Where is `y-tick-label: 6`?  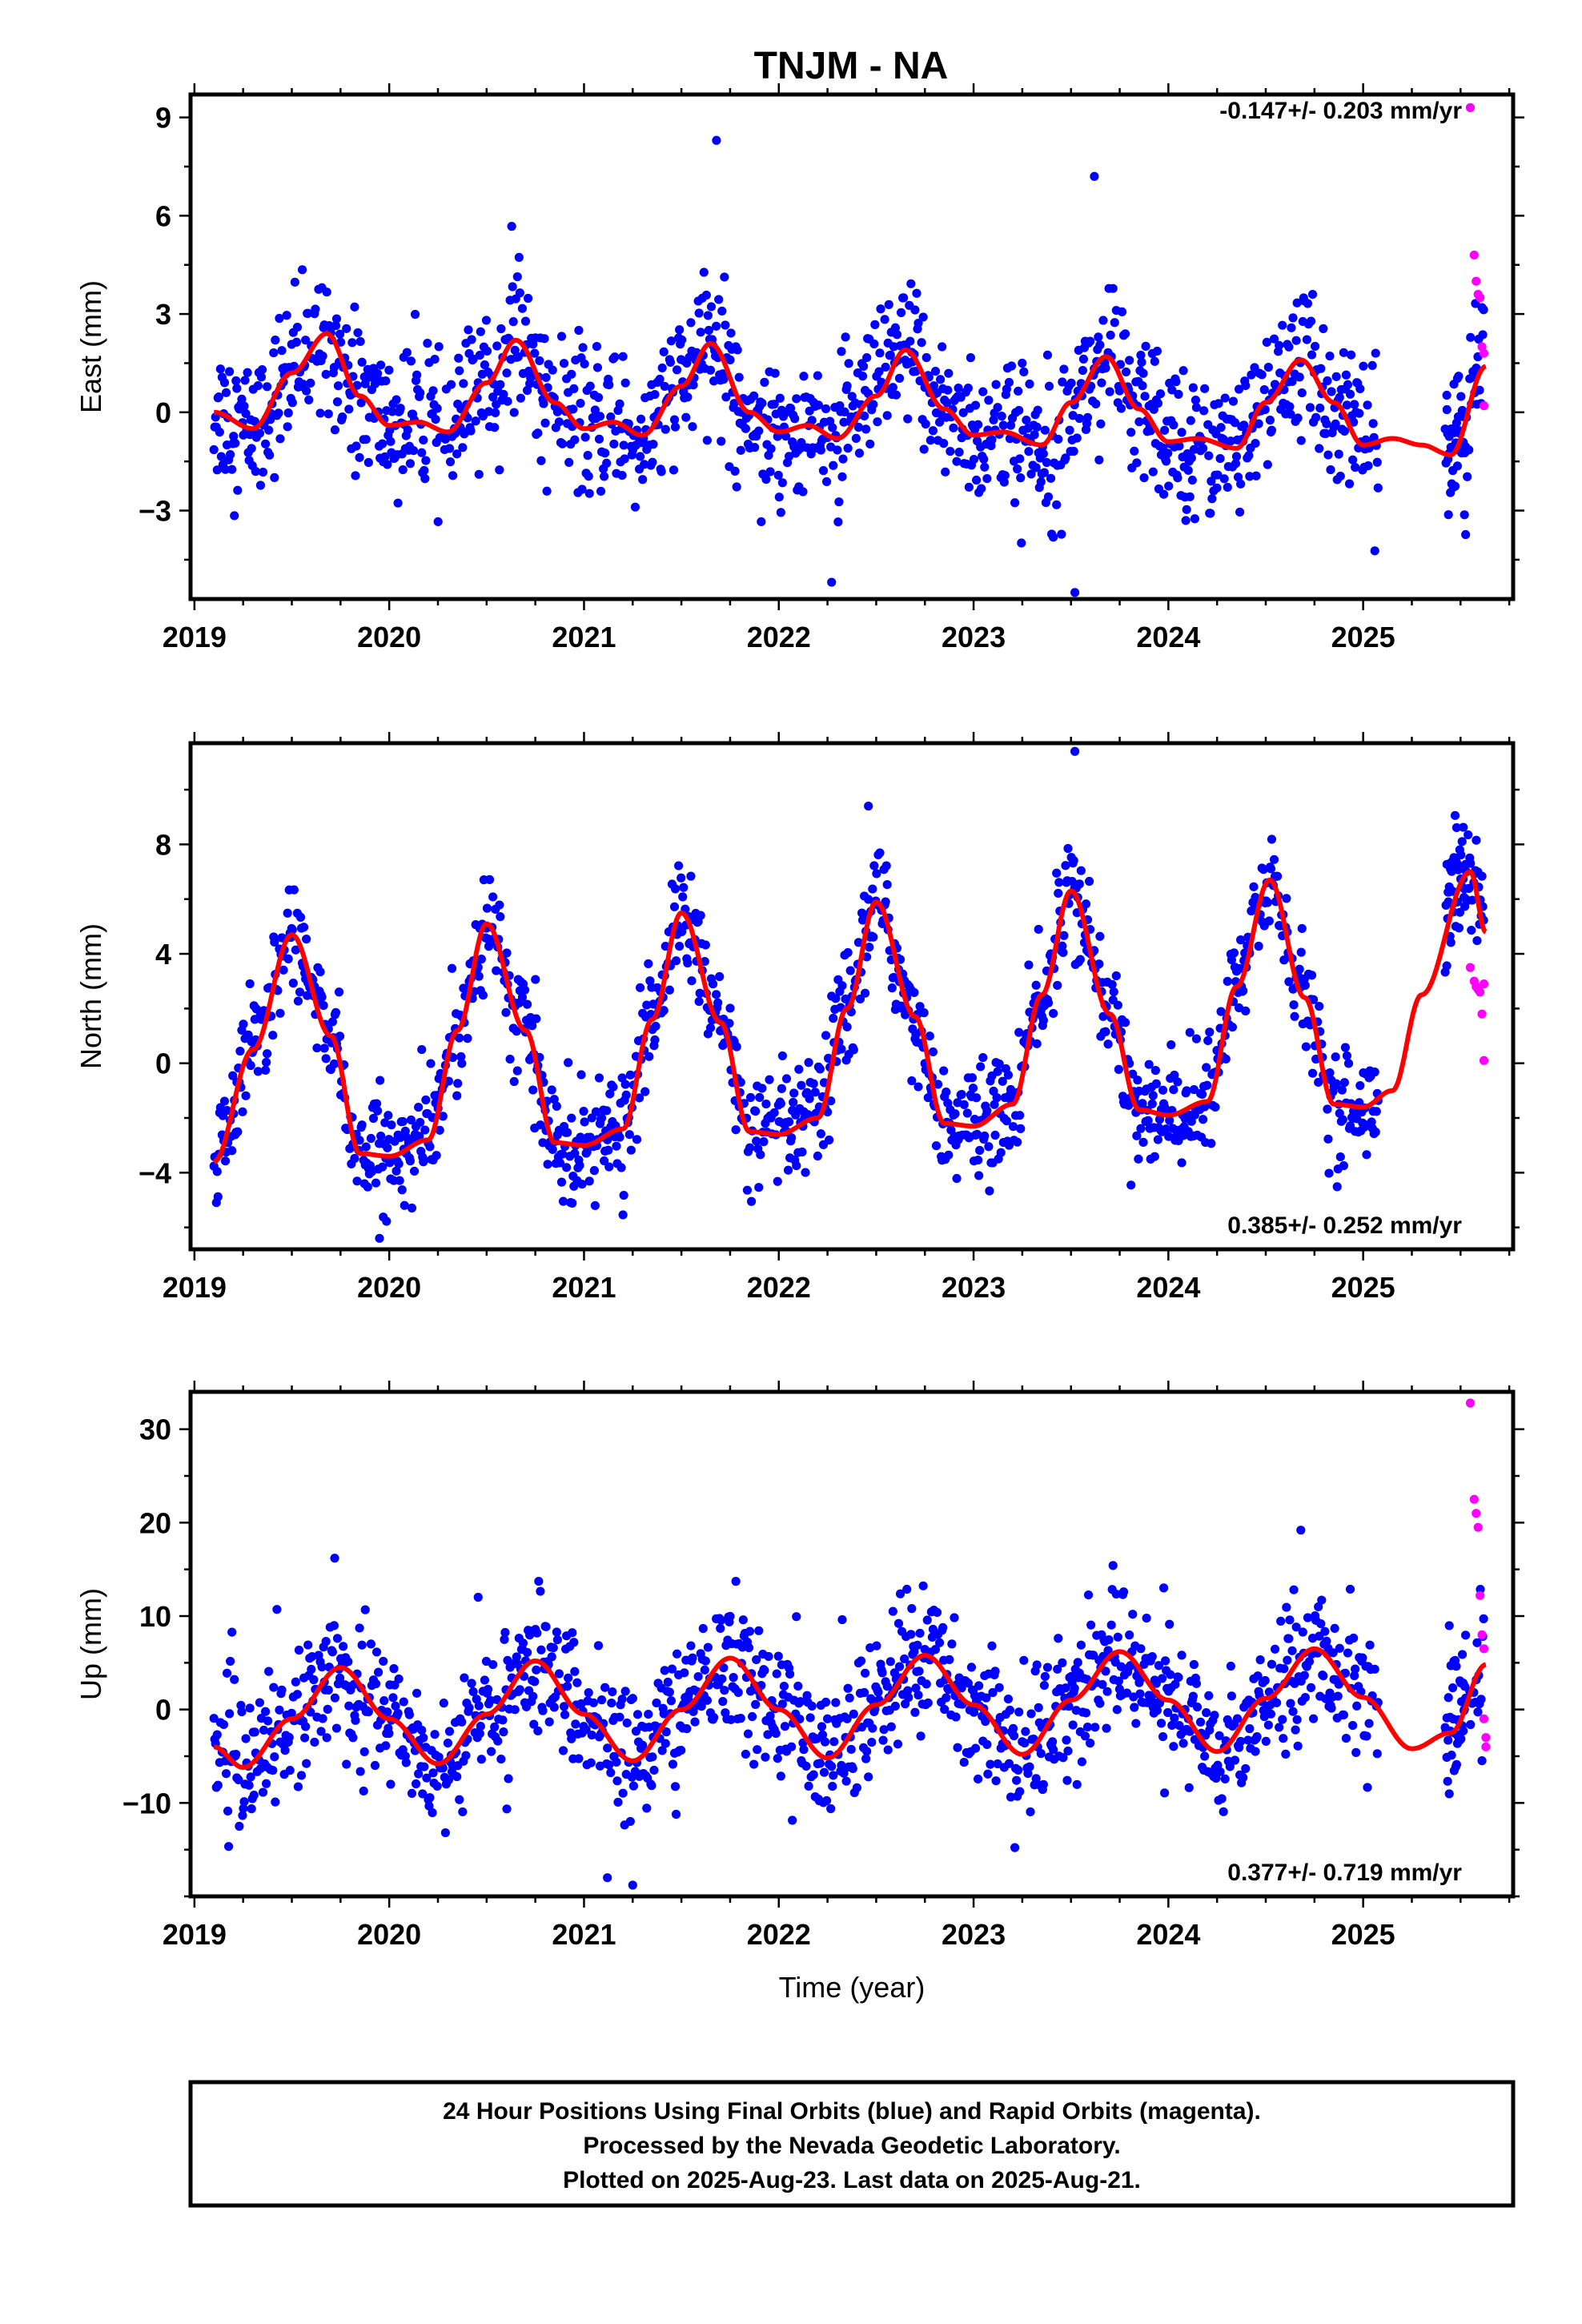 y-tick-label: 6 is located at coordinates (163, 215).